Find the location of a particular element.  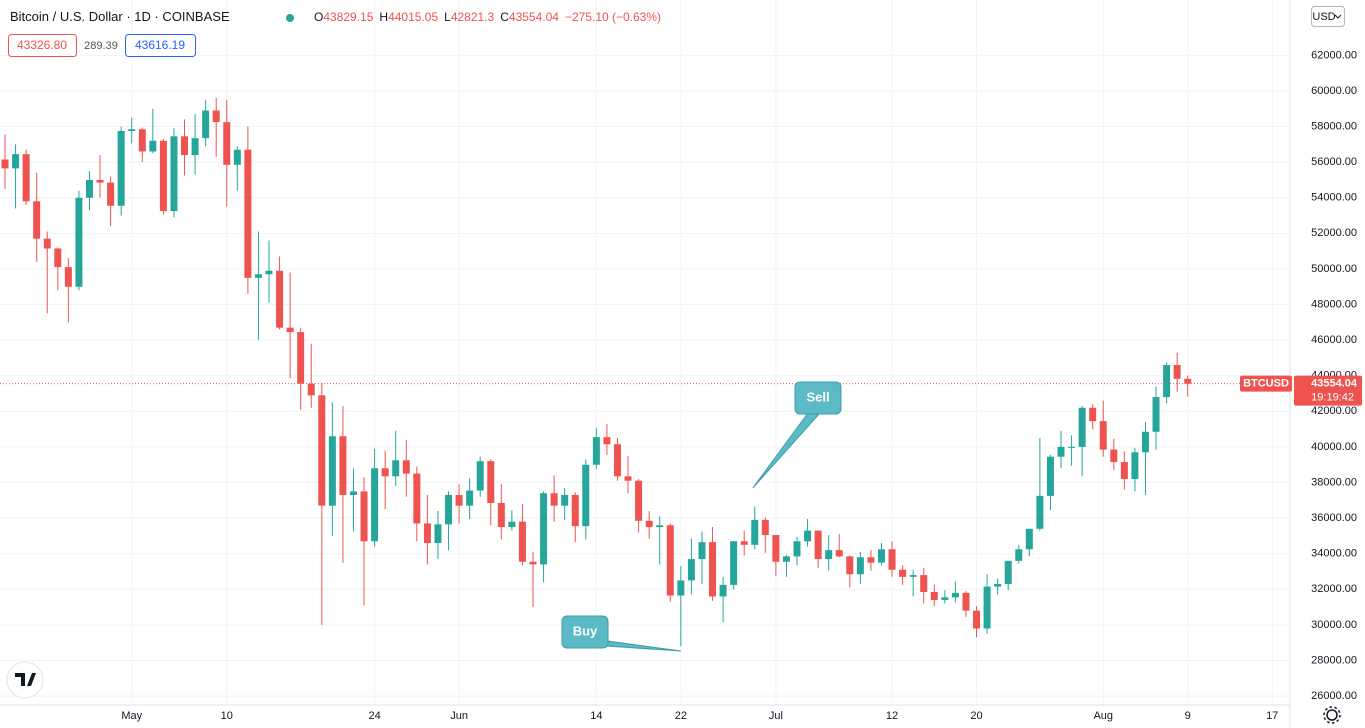

callout-text: Buy is located at coordinates (585, 630).